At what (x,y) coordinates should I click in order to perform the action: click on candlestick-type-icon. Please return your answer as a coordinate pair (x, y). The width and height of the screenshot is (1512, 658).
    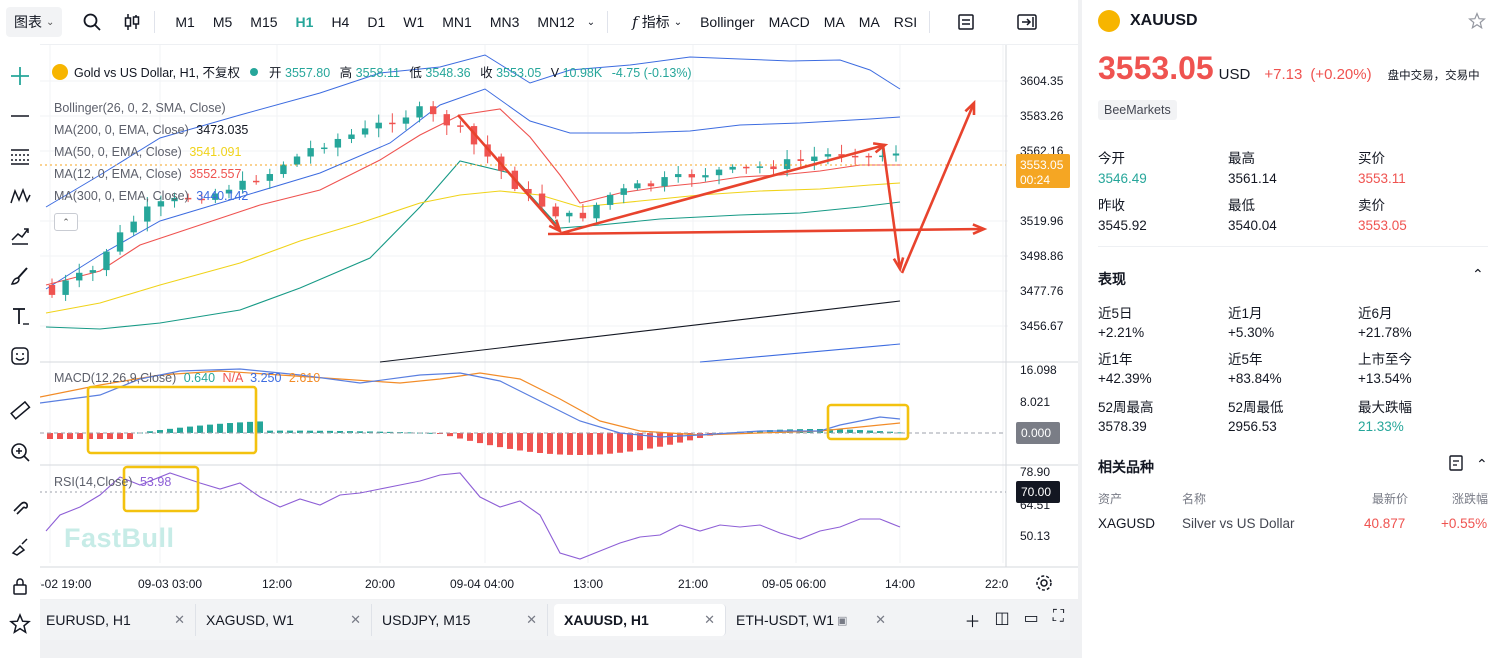
    Looking at the image, I should click on (132, 22).